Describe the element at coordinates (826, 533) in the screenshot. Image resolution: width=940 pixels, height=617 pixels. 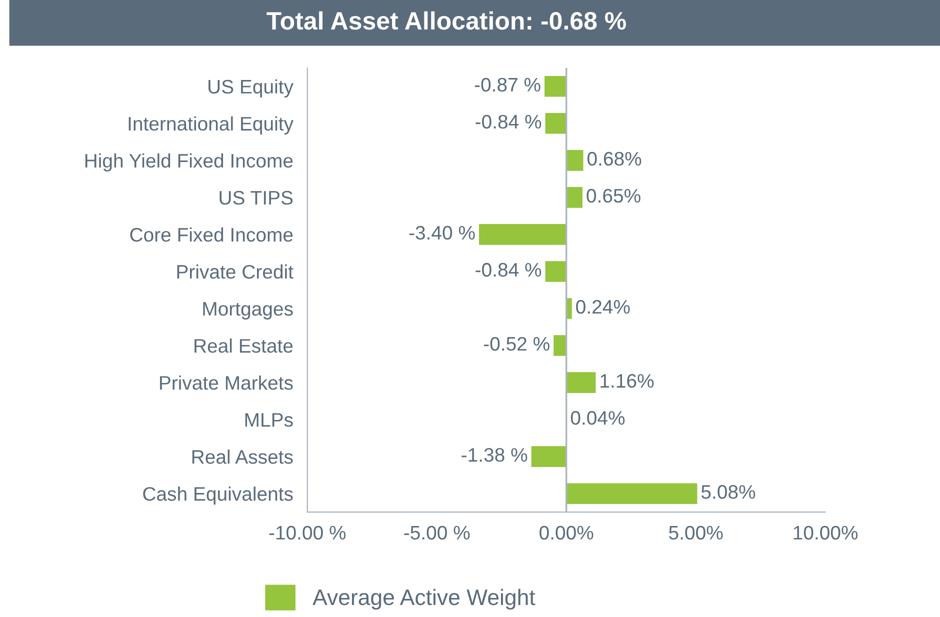
I see `x-tick-label: 10.00%` at that location.